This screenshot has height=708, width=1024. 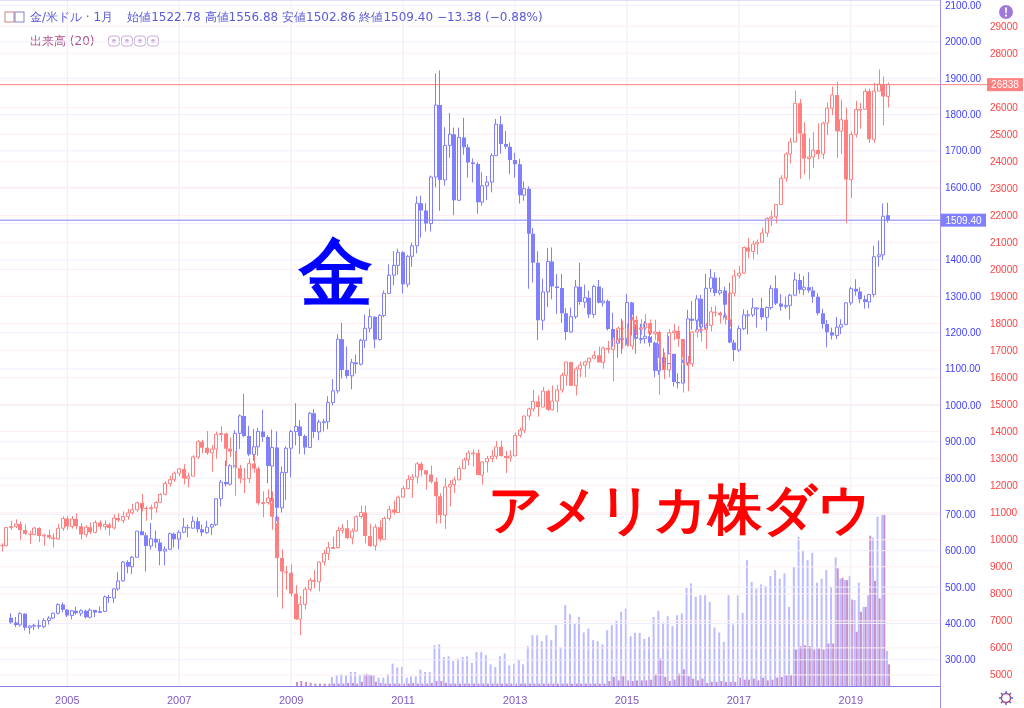 I want to click on text: 金/米ドル · 1月, so click(x=72, y=17).